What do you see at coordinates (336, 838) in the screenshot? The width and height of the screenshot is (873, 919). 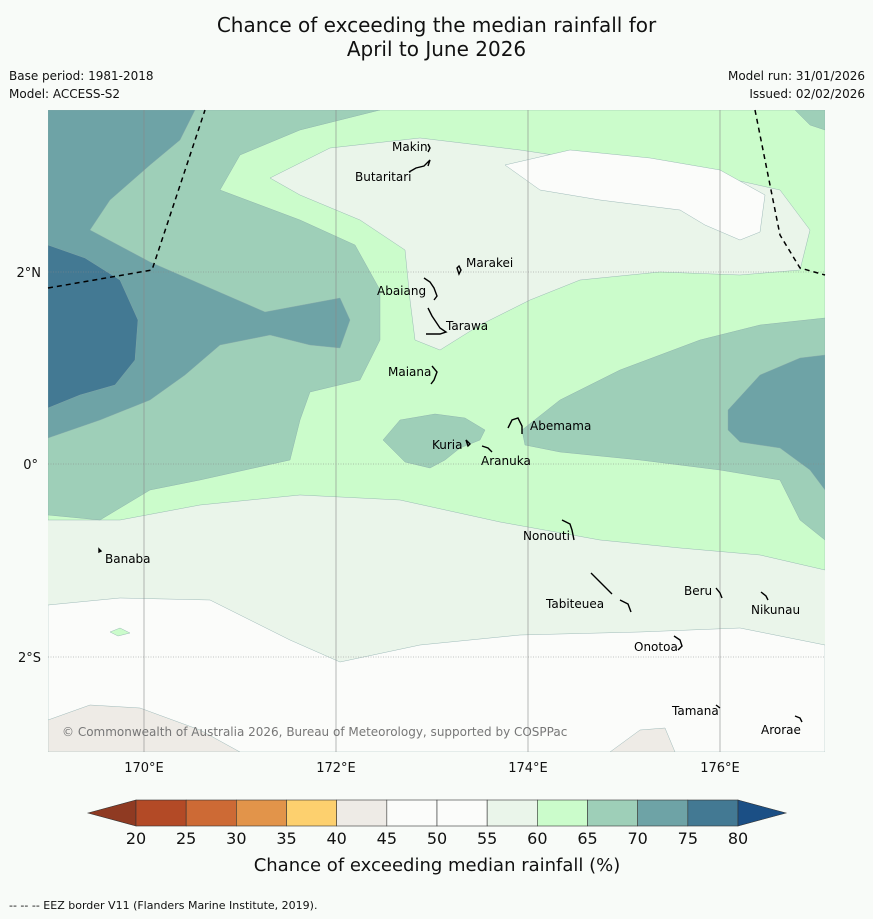 I see `colorbar-tick-label: 40` at bounding box center [336, 838].